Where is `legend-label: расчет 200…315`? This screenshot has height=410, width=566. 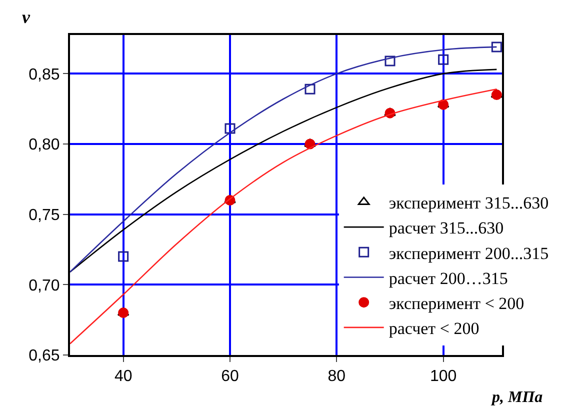 legend-label: расчет 200…315 is located at coordinates (448, 278).